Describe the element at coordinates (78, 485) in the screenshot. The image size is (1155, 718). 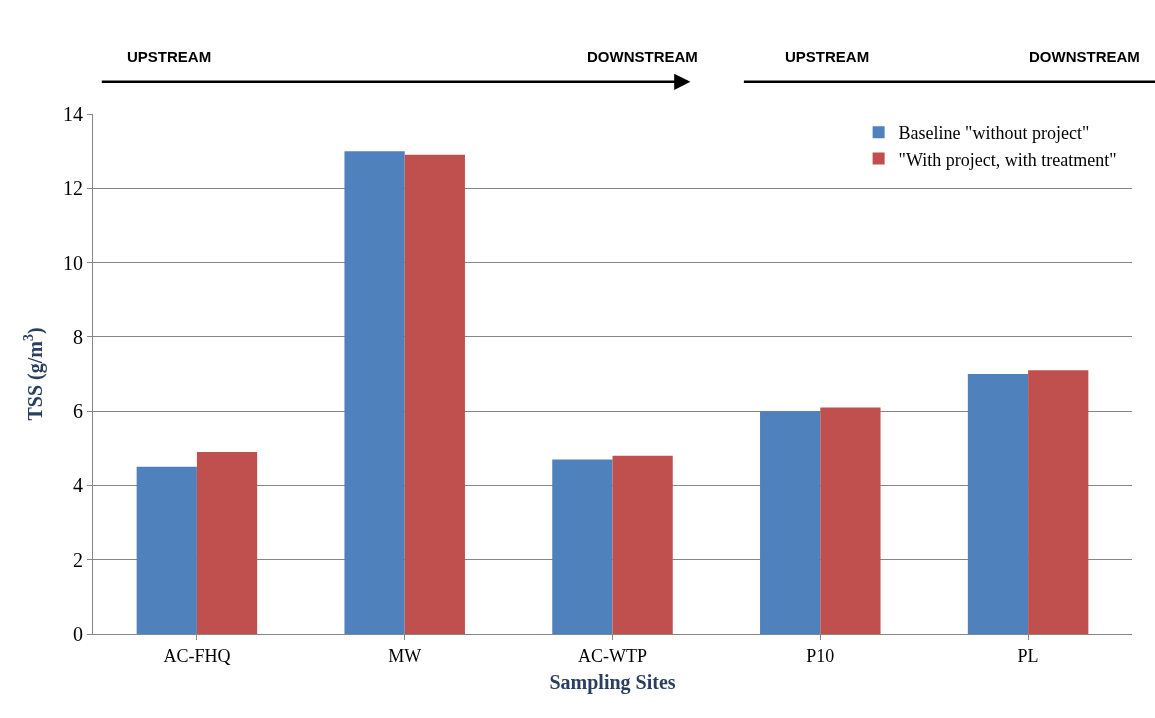
I see `y-tick-label: 4` at that location.